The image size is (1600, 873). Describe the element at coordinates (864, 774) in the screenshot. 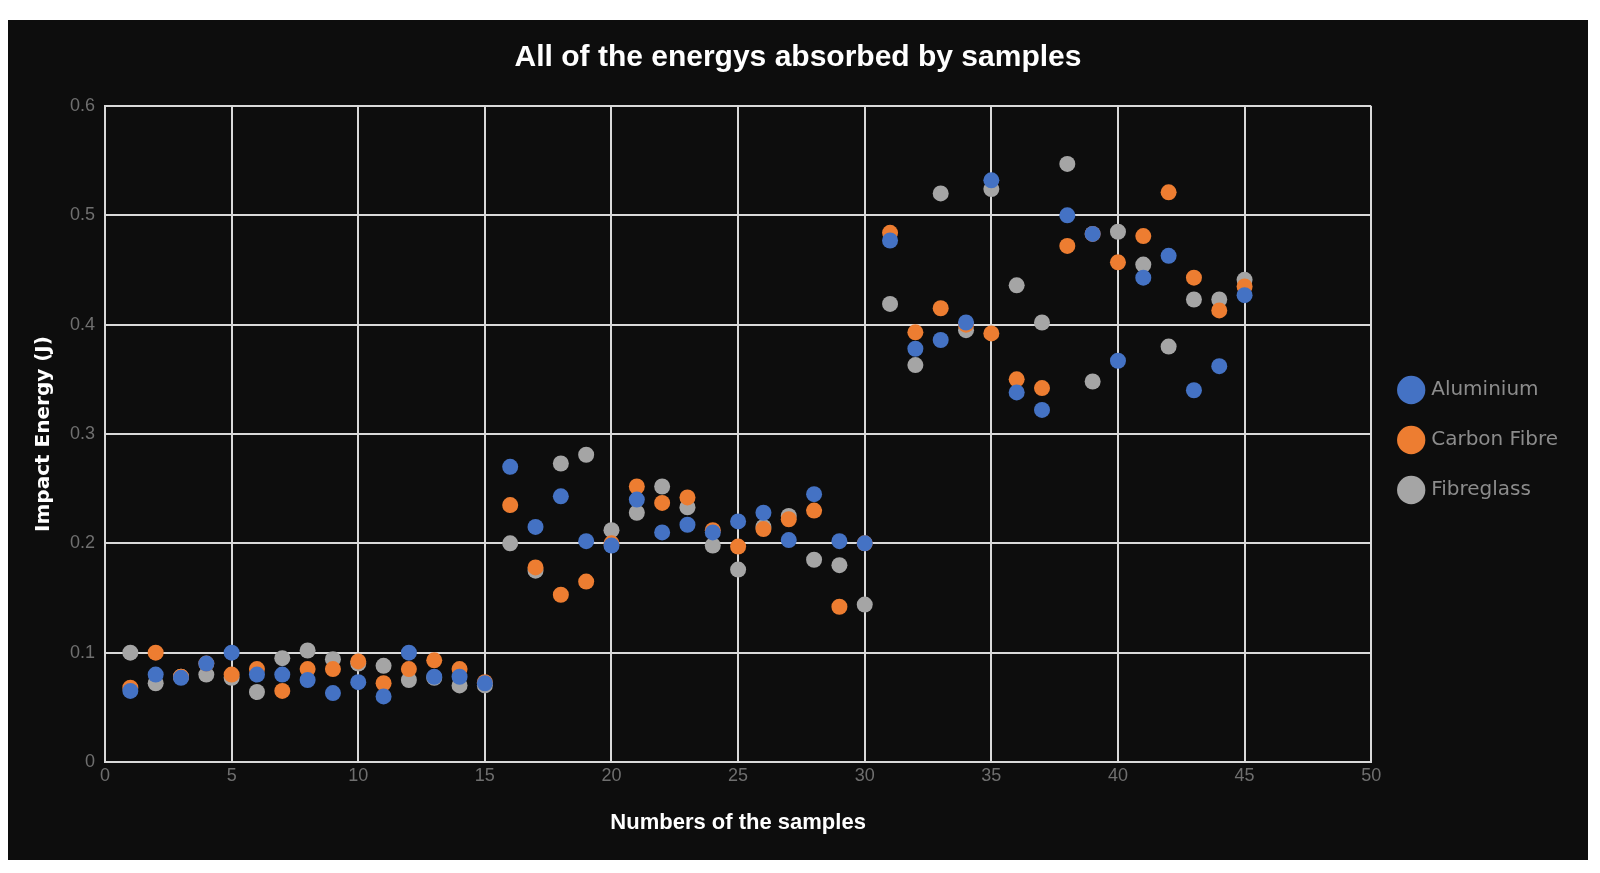

I see `x-tick-label: 30` at that location.